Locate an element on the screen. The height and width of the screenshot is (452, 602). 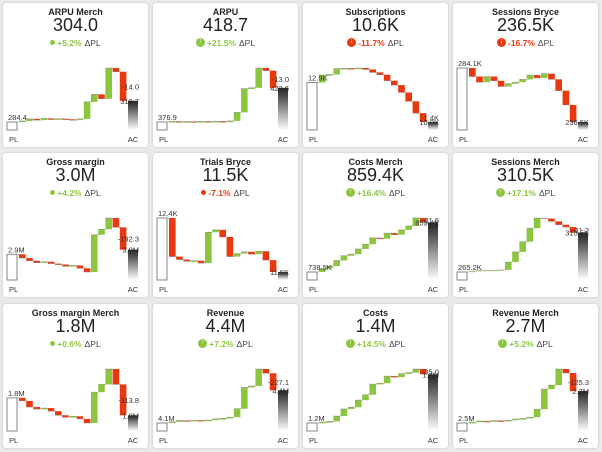
card-title: Sessions Merch is located at coordinates (525, 162).